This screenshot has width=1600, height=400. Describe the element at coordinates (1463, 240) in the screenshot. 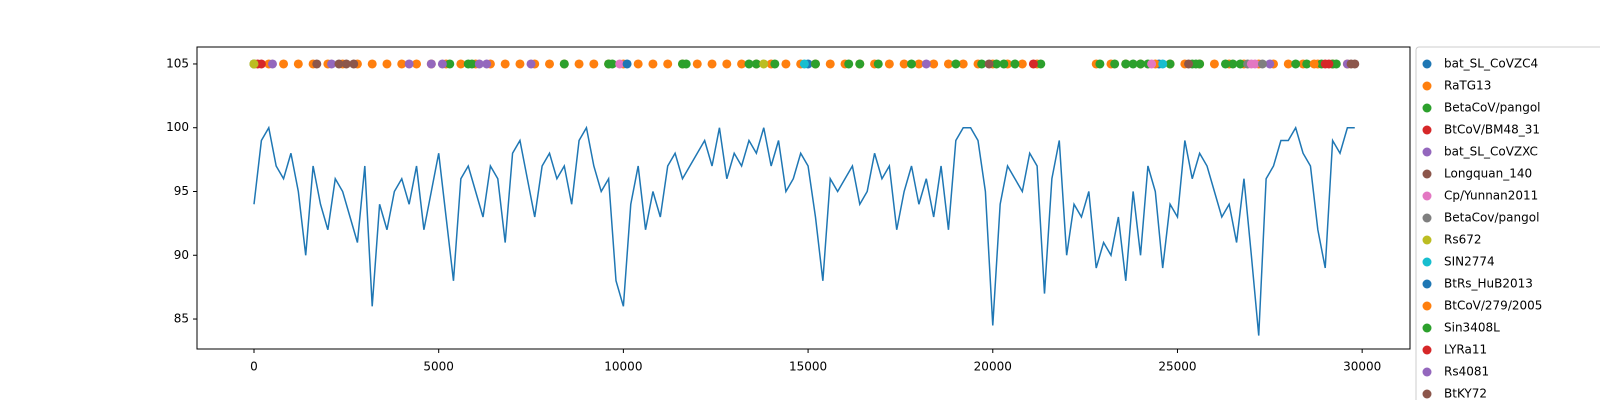

I see `legend-label: Rs672` at that location.